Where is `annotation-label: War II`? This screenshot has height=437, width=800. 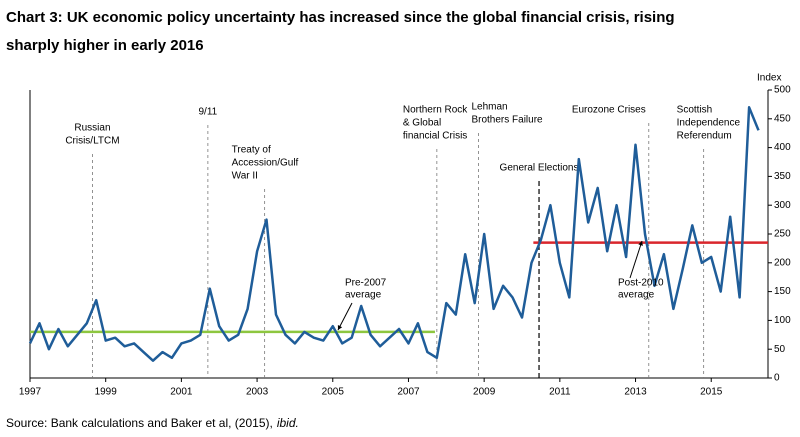 annotation-label: War II is located at coordinates (245, 176).